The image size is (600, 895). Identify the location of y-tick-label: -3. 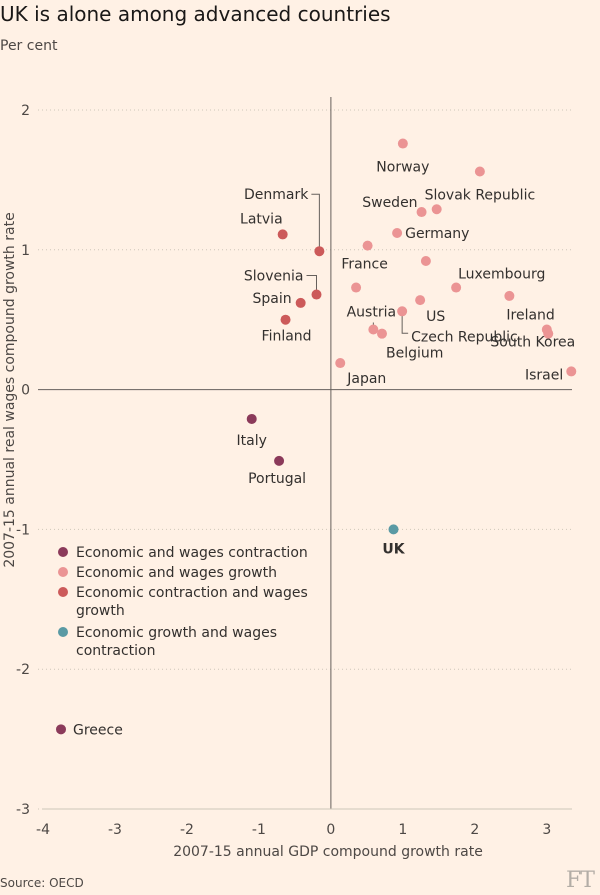
(23, 810).